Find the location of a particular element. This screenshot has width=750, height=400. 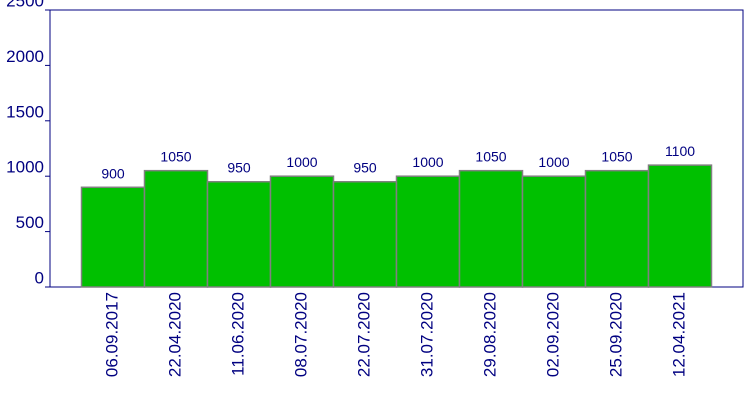

y-tick-label: 0 is located at coordinates (39, 277).